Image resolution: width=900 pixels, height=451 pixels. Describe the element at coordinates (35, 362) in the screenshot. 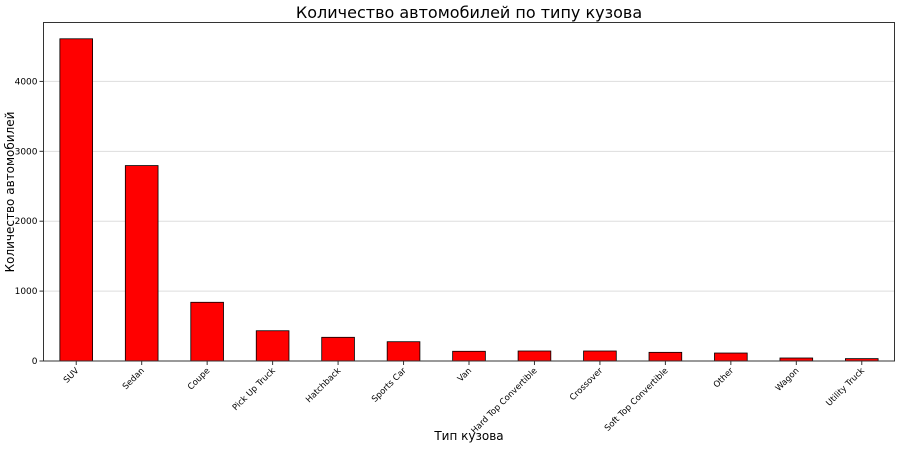

I see `y-tick-label: 0` at that location.